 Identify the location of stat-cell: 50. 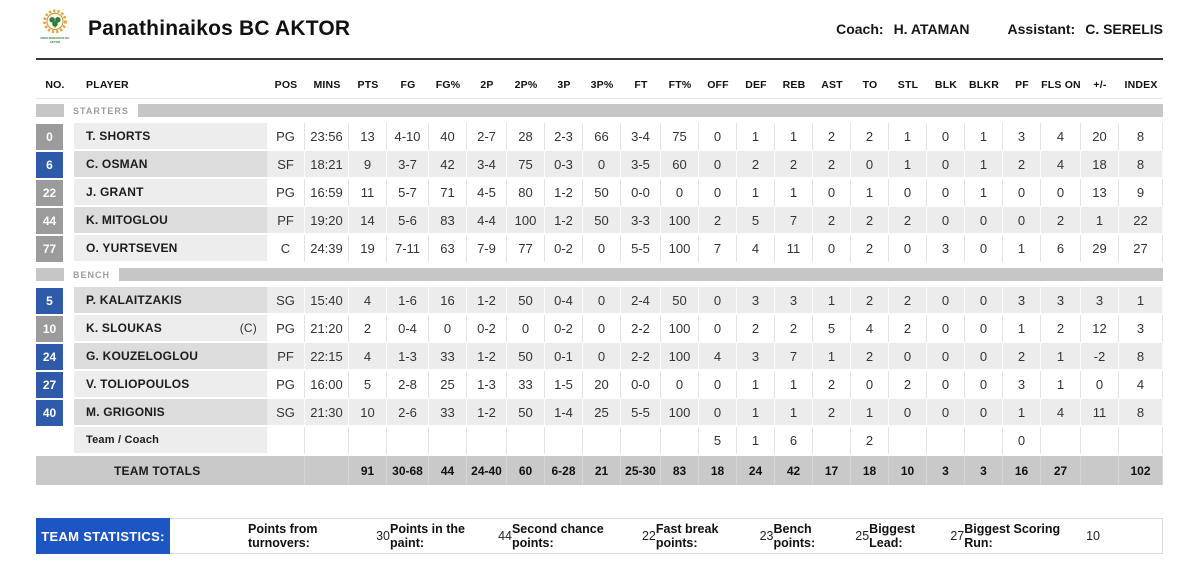
(602, 221).